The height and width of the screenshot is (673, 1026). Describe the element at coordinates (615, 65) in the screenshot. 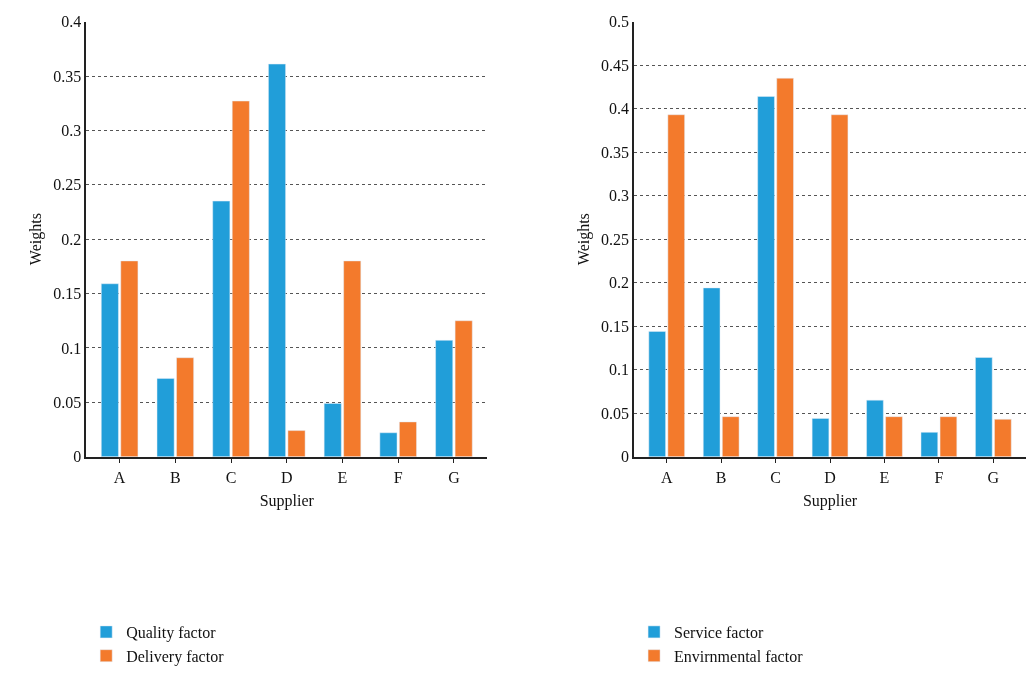

I see `y-tick-label: 0.45` at that location.